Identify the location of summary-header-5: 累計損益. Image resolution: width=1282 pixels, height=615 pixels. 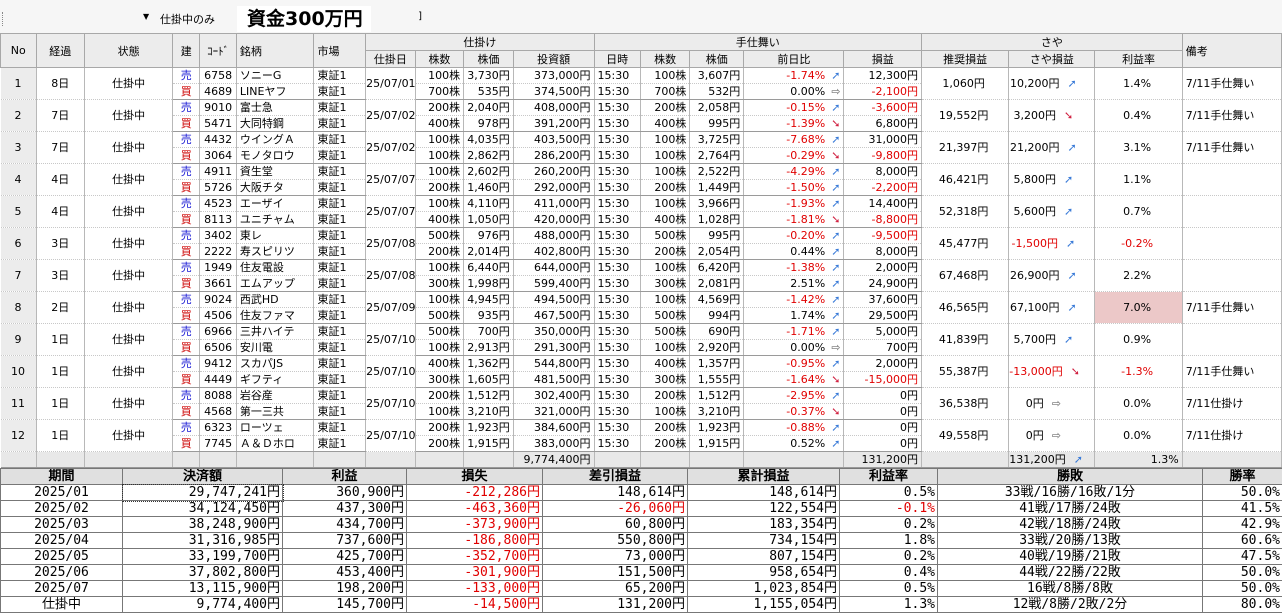
(763, 476).